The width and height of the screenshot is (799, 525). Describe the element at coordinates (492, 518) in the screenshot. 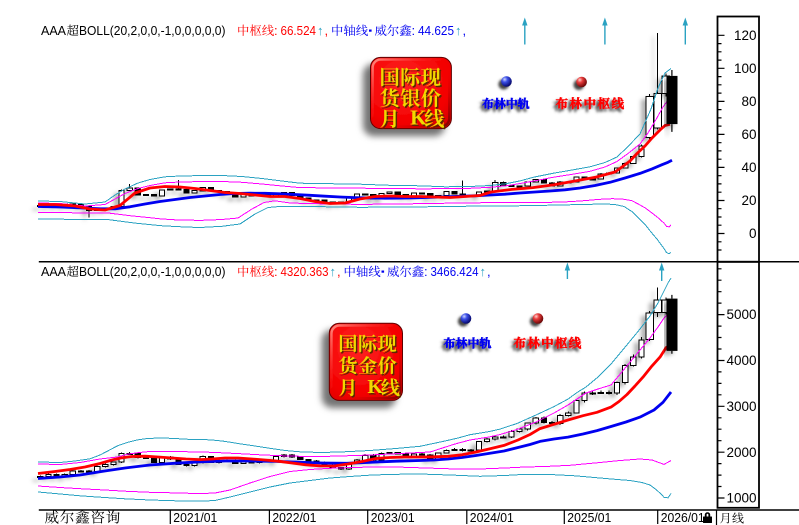

I see `svg-text: 2024/01` at that location.